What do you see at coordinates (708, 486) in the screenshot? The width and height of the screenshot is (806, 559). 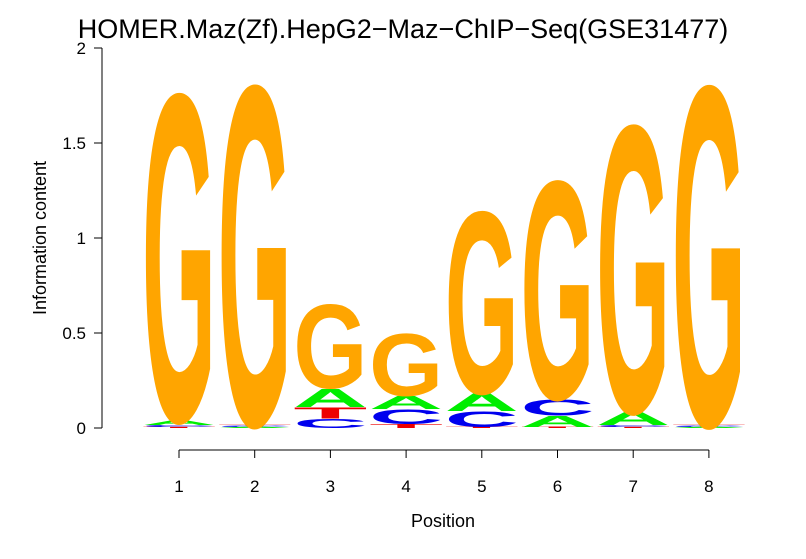 I see `x-tick-label: 8` at bounding box center [708, 486].